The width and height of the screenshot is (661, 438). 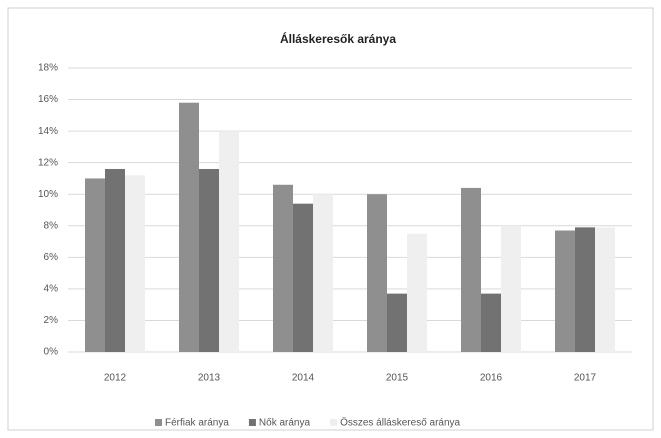 What do you see at coordinates (397, 378) in the screenshot?
I see `x-tick-label: 2015` at bounding box center [397, 378].